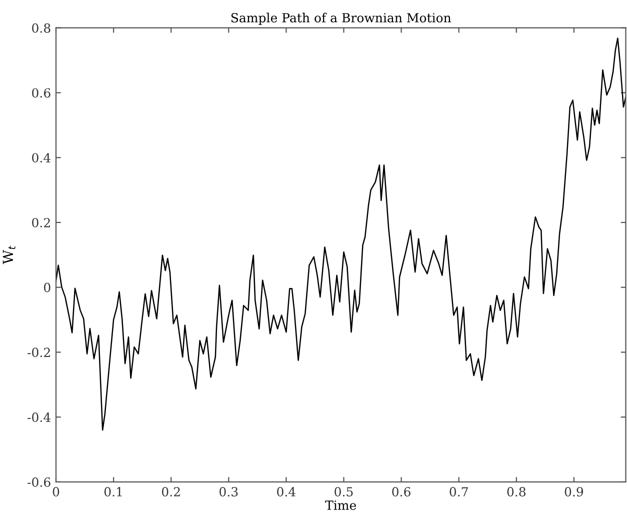 This screenshot has width=627, height=516. Describe the element at coordinates (516, 491) in the screenshot. I see `x-tick-label: 0.8` at that location.